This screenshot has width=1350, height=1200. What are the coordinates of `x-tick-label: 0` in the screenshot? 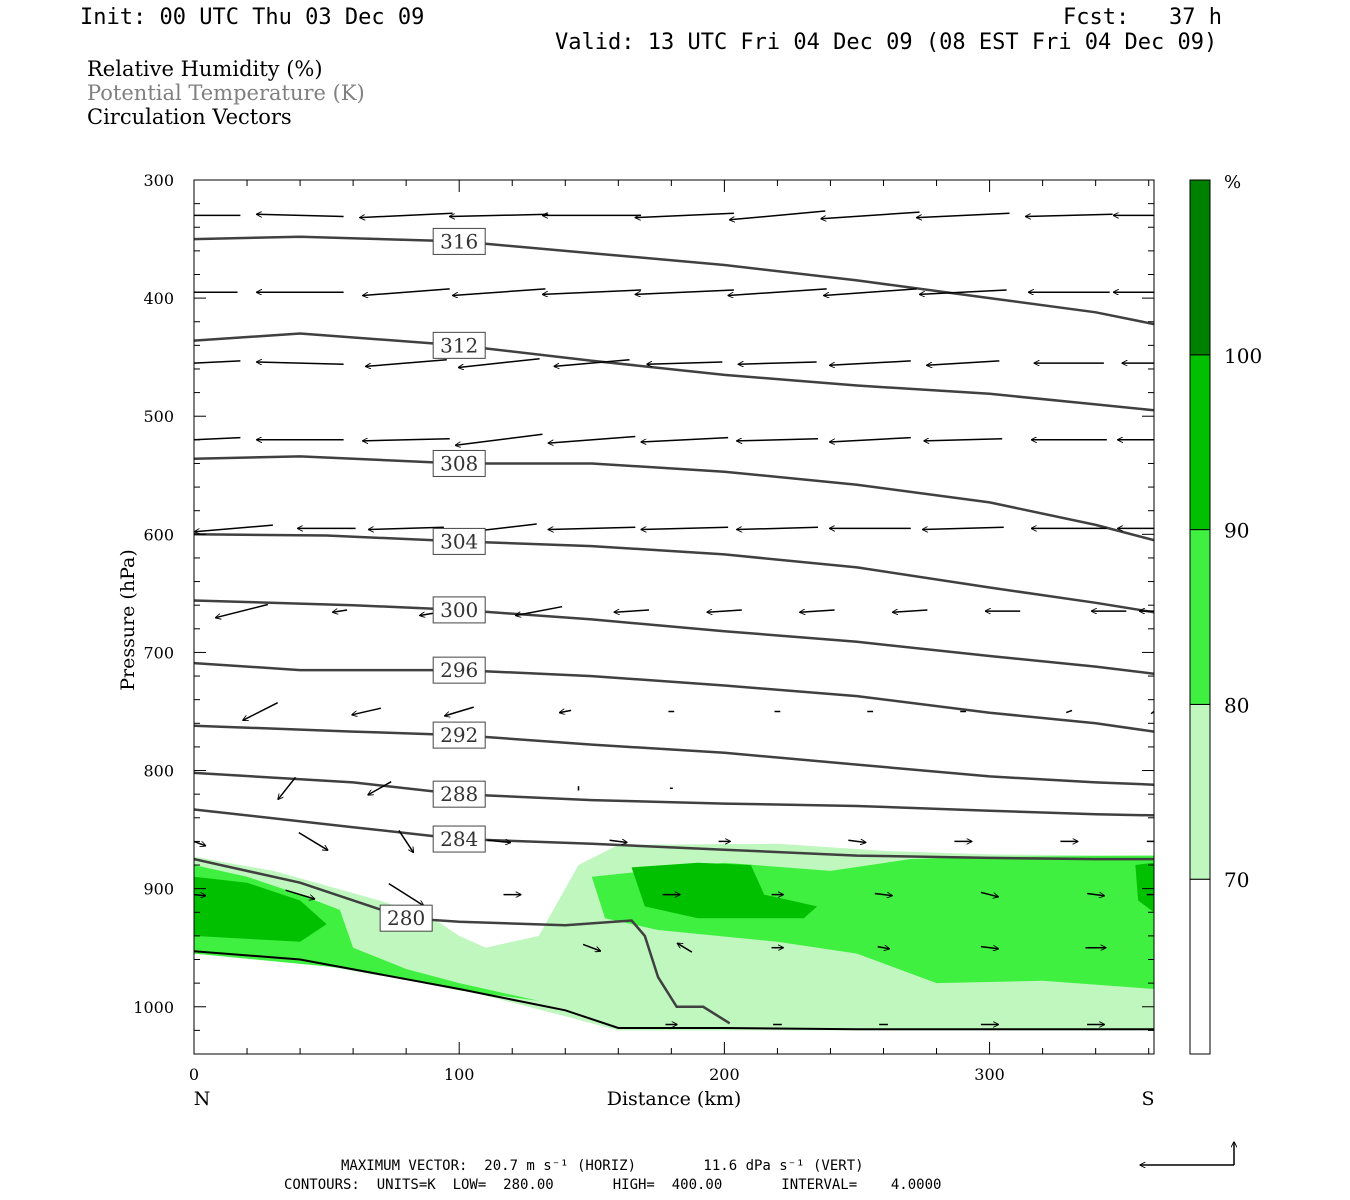 It's located at (194, 1074).